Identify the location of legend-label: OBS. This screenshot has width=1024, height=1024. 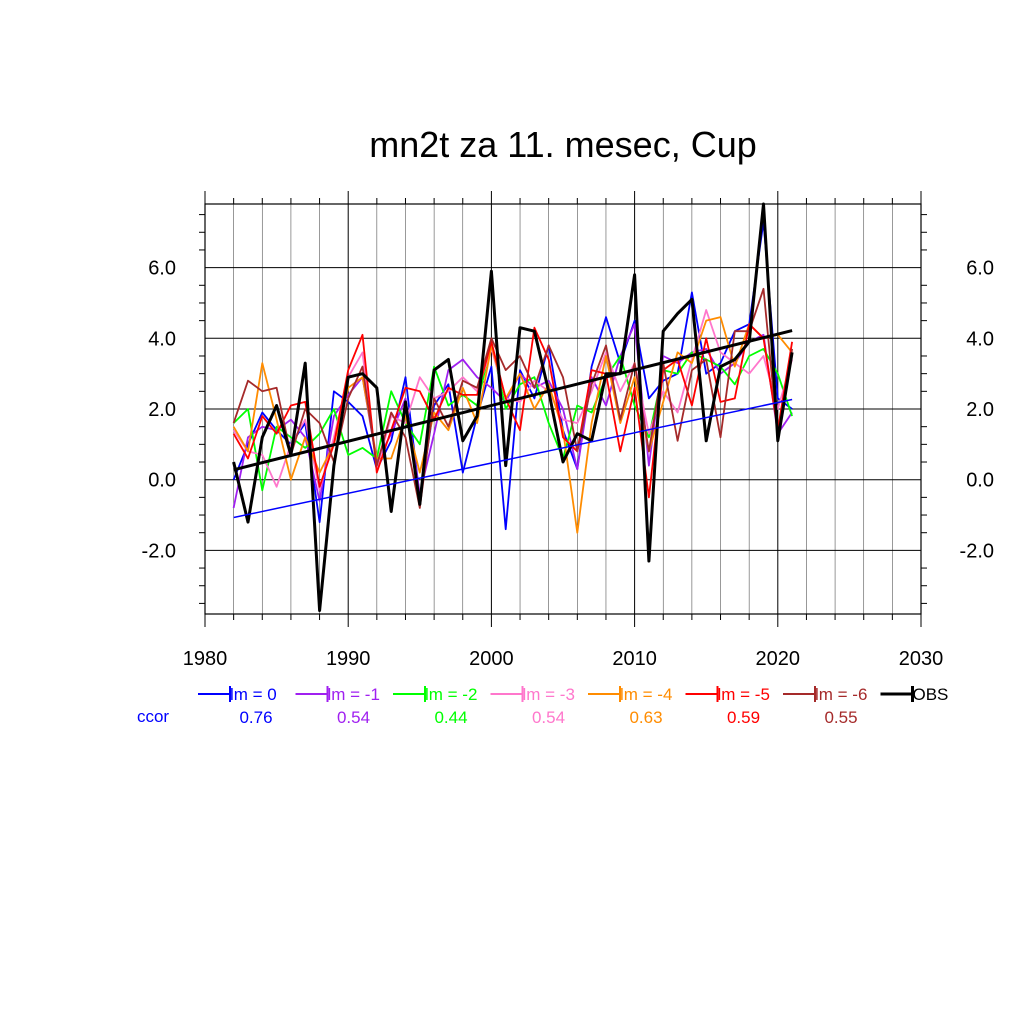
(931, 694).